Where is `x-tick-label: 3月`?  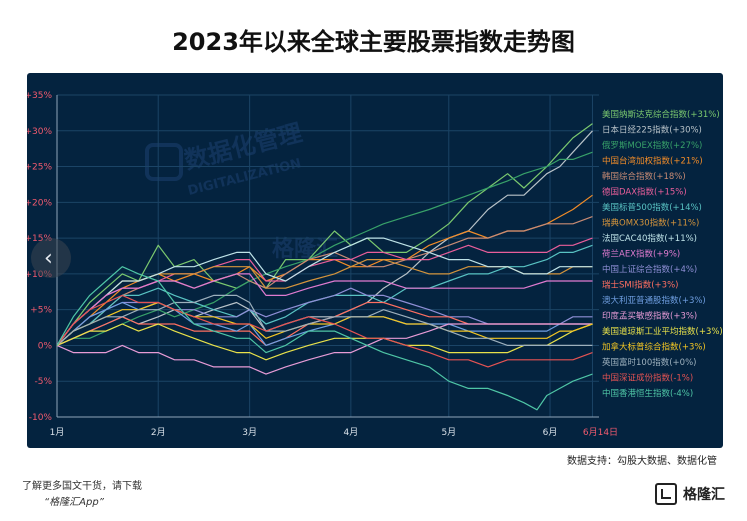
x-tick-label: 3月 is located at coordinates (249, 432).